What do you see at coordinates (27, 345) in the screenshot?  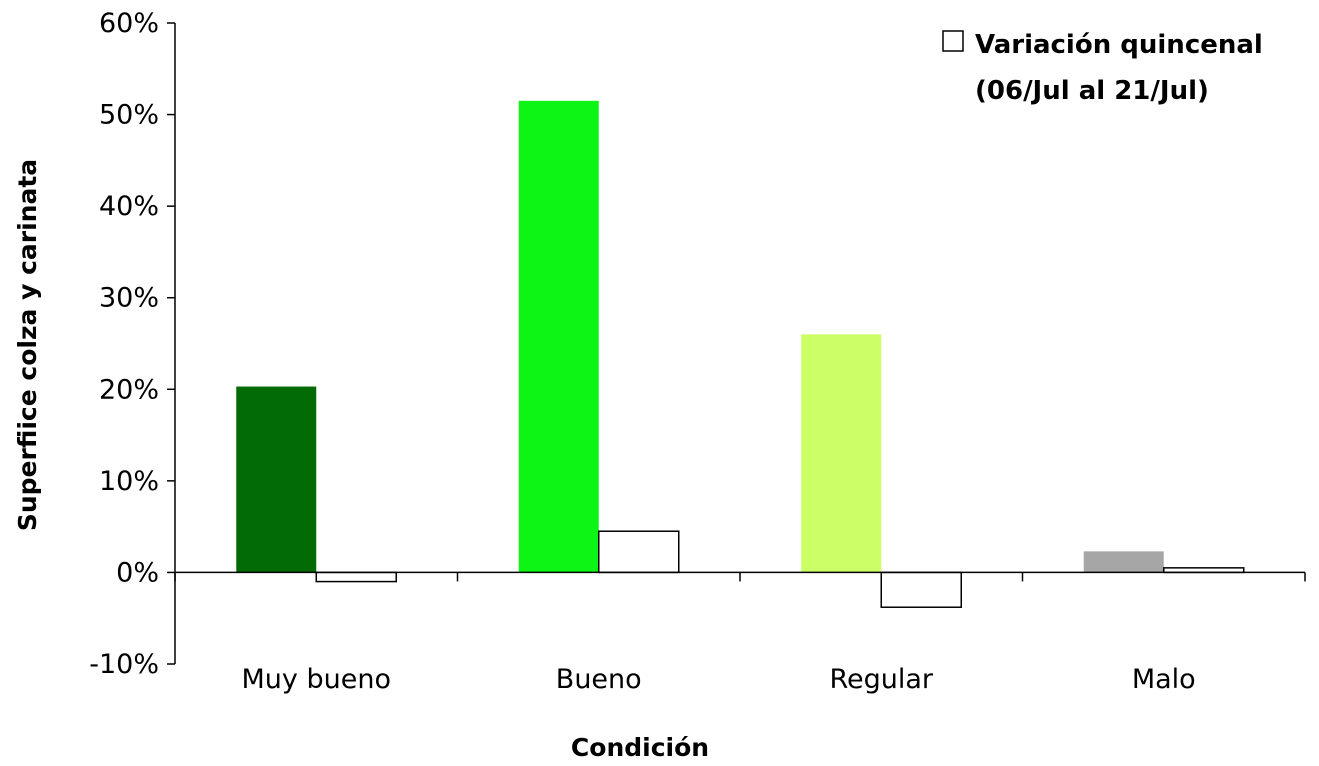 I see `y-axis-title: Superfiice colza y carinata` at bounding box center [27, 345].